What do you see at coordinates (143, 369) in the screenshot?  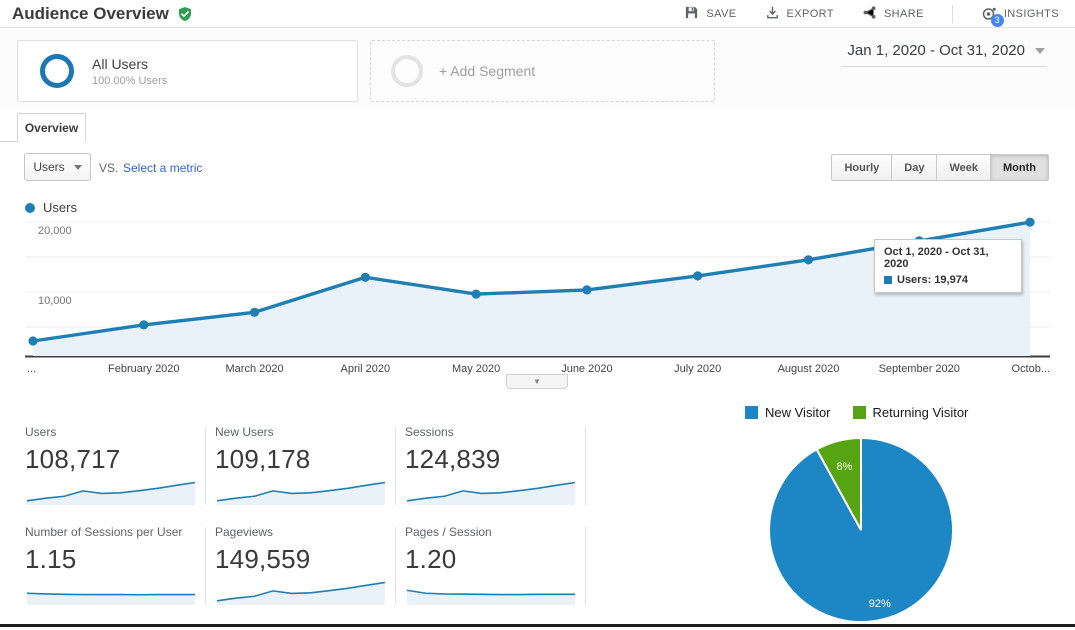 I see `x-tick-label: February 2020` at bounding box center [143, 369].